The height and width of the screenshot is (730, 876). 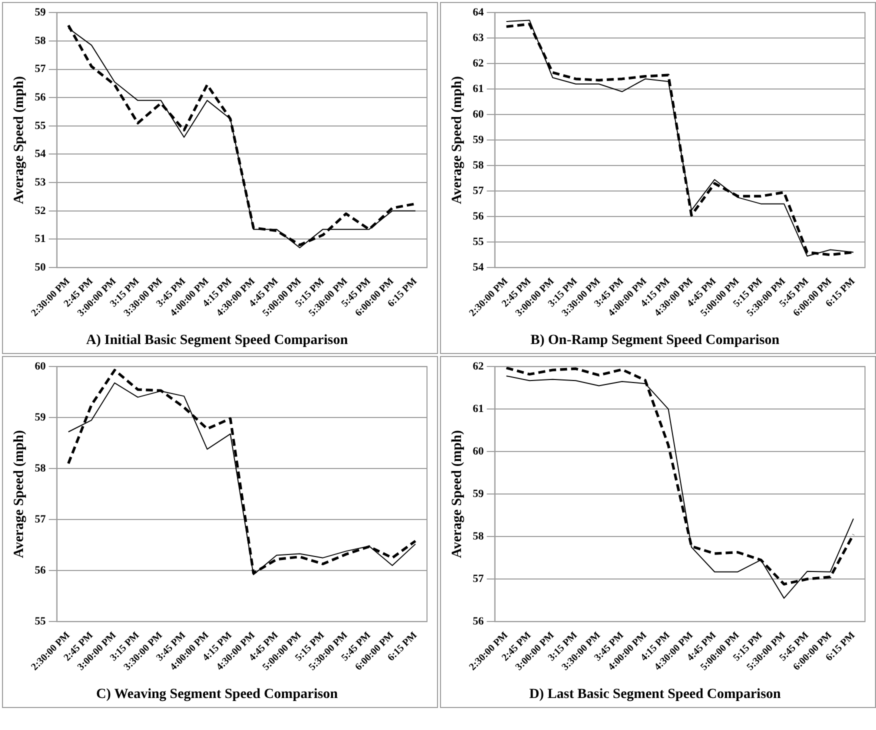 What do you see at coordinates (40, 182) in the screenshot?
I see `y-tick-label: 53` at bounding box center [40, 182].